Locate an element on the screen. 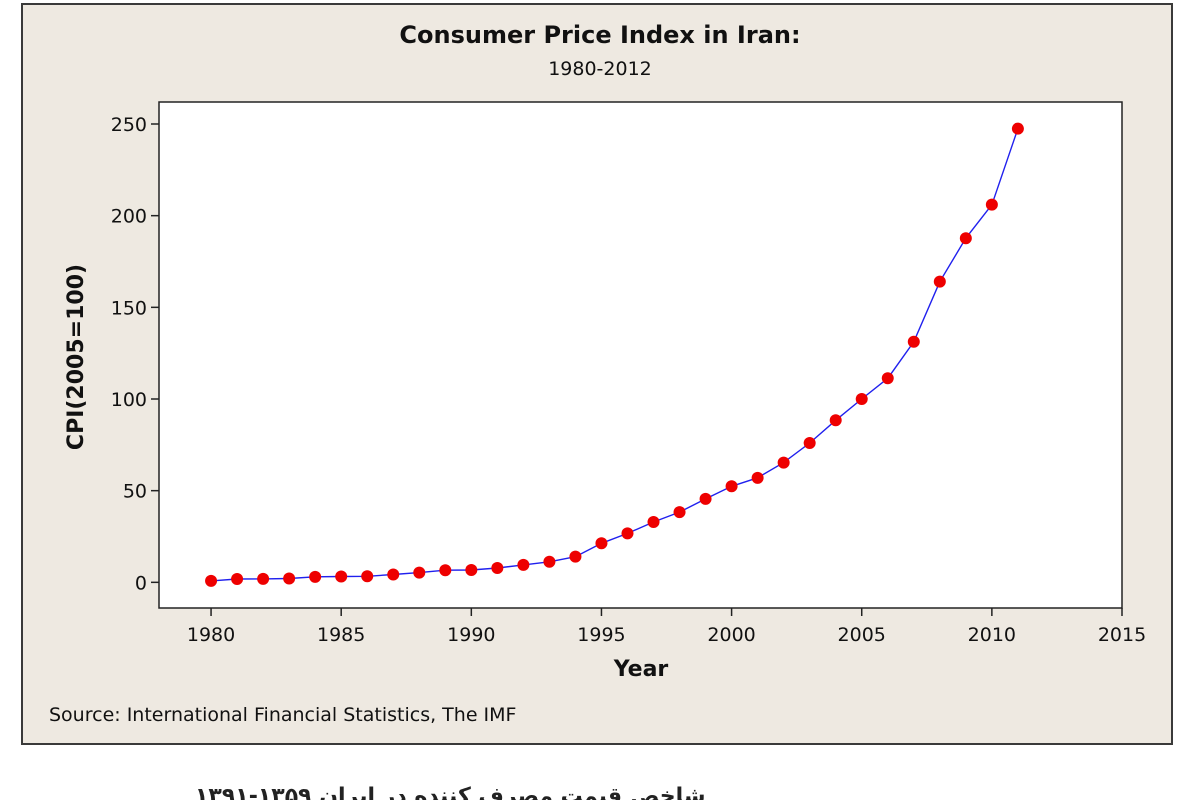 The height and width of the screenshot is (800, 1200). data-point-2011 is located at coordinates (1017, 128).